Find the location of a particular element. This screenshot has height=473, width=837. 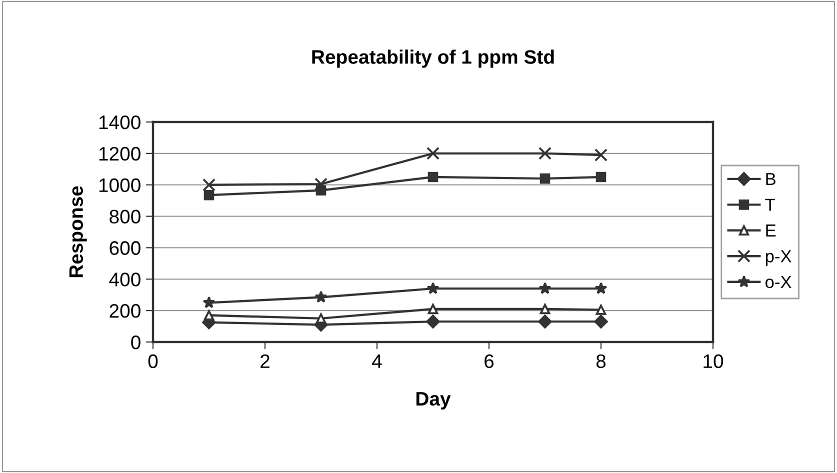

y-tick-label: 1200 is located at coordinates (119, 153).